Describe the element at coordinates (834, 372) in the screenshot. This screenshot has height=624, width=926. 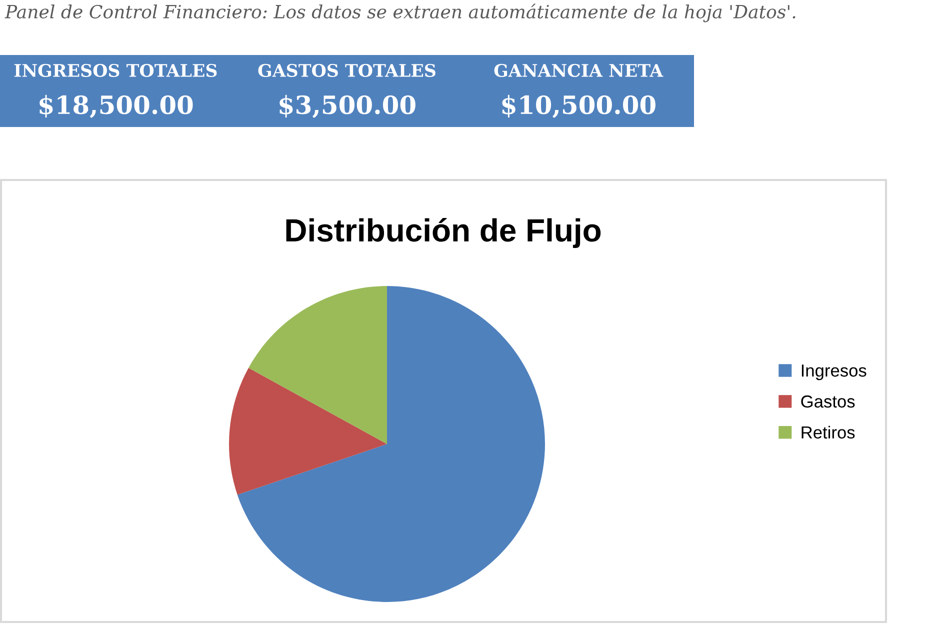
I see `legend-label: Ingresos` at that location.